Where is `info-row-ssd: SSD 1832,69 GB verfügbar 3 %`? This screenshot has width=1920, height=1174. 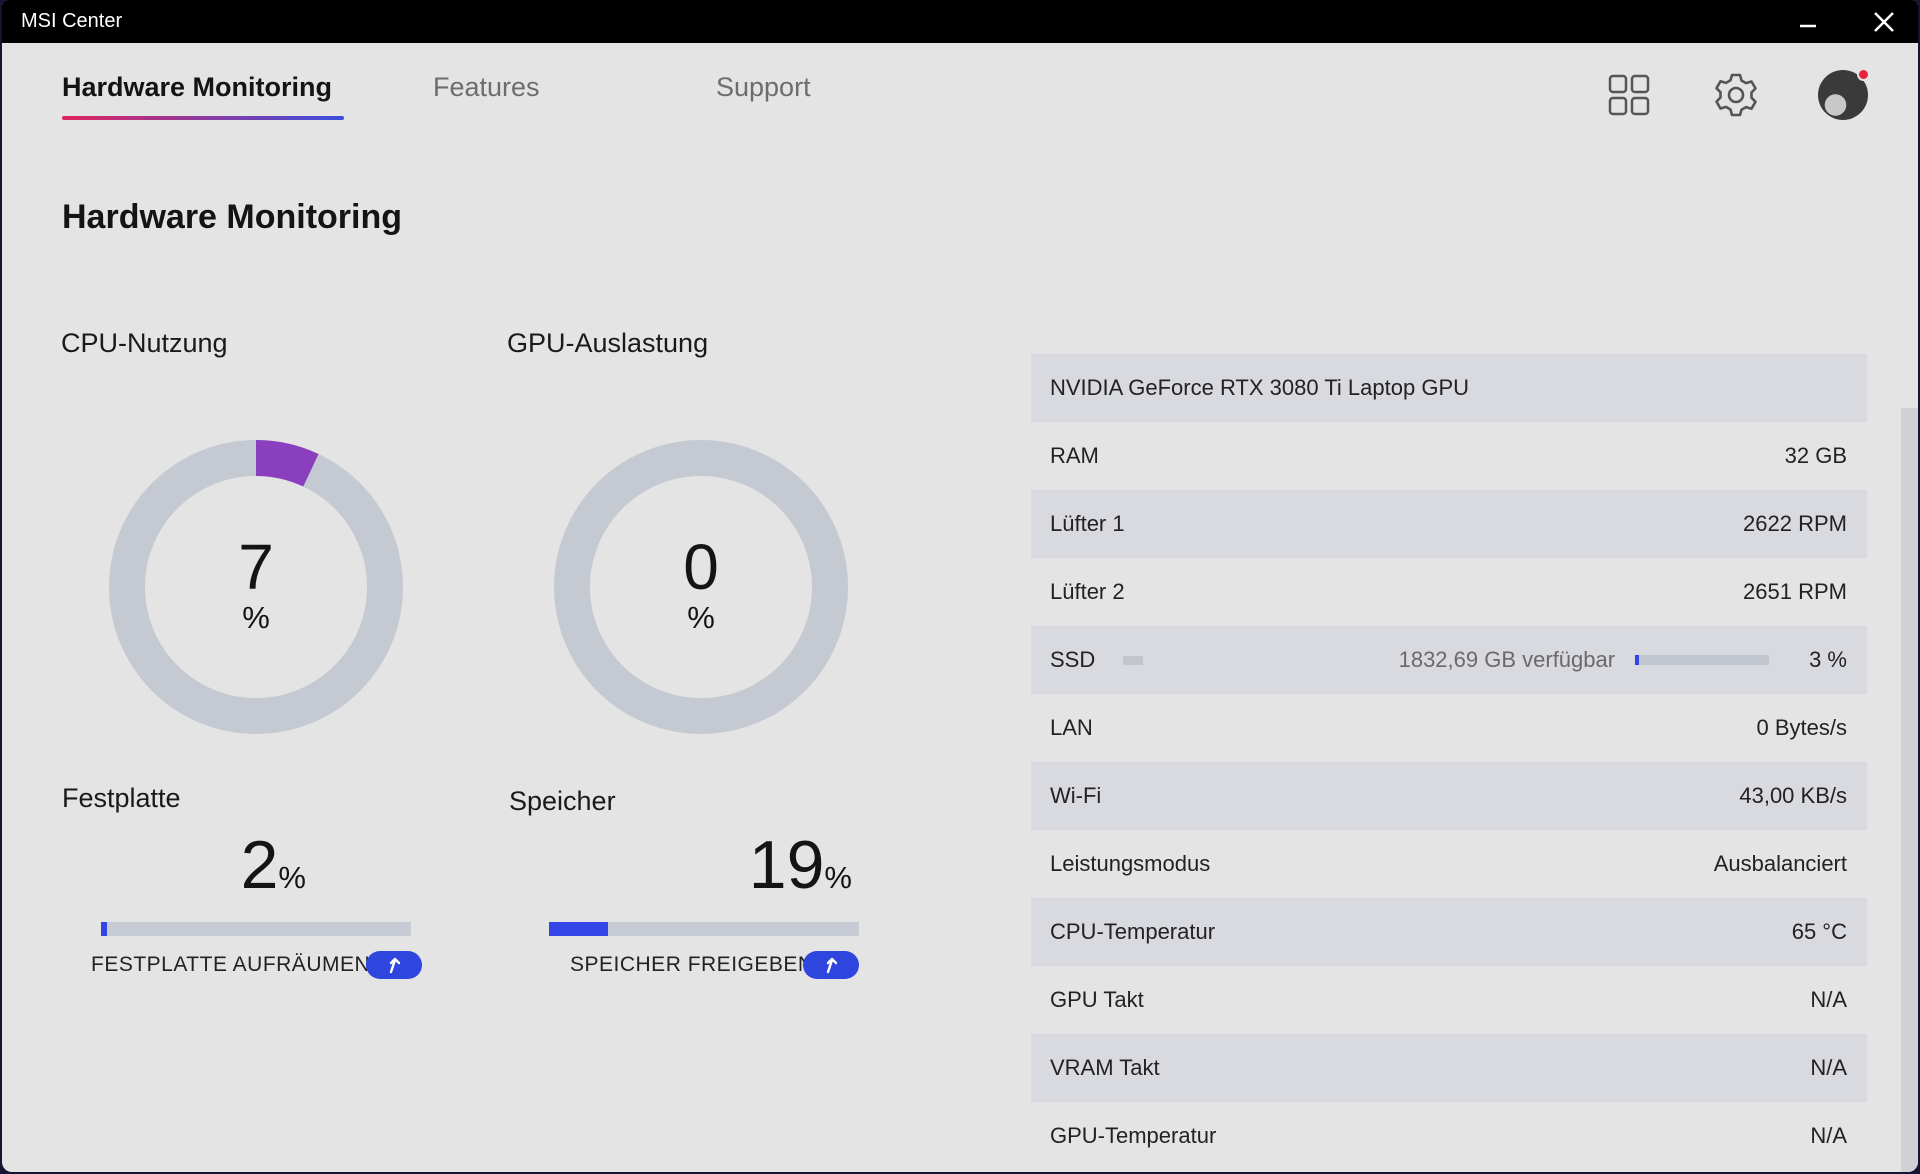 info-row-ssd: SSD 1832,69 GB verfügbar 3 % is located at coordinates (1449, 660).